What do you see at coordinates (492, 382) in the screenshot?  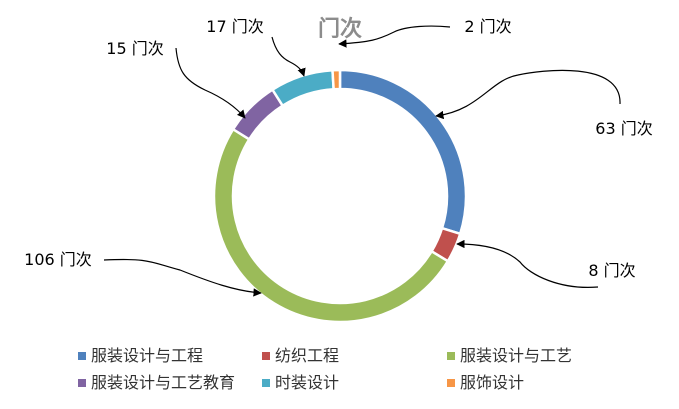 I see `legend-label-6: 服饰设计` at bounding box center [492, 382].